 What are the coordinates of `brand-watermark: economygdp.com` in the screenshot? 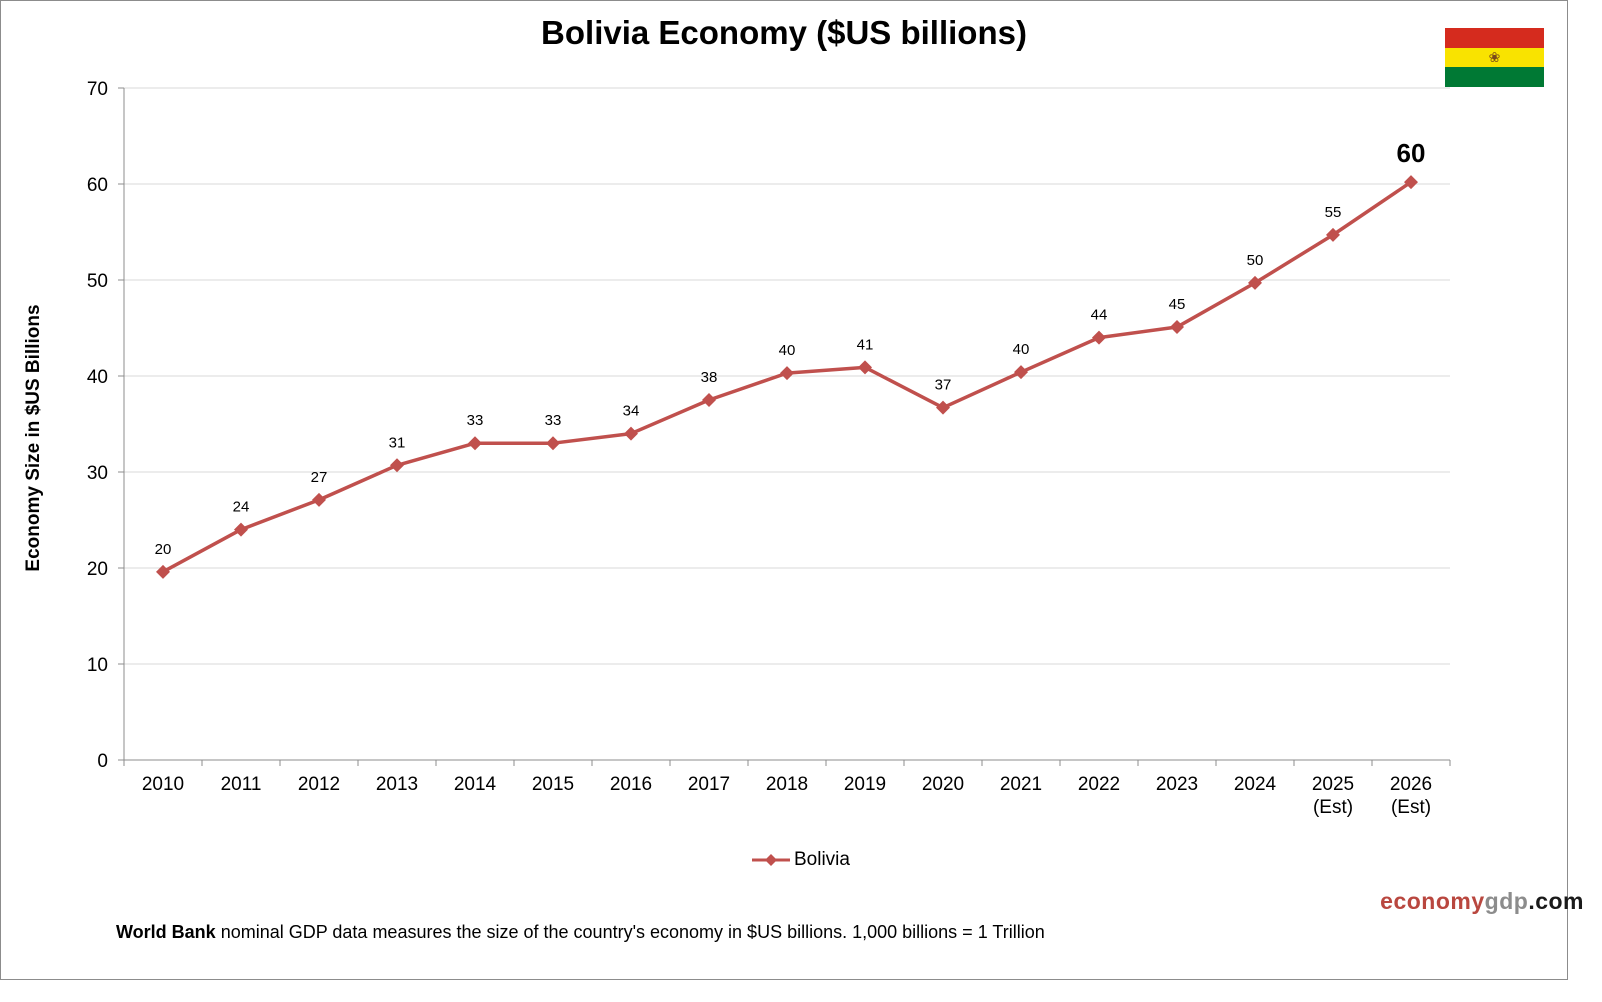 It's located at (1482, 901).